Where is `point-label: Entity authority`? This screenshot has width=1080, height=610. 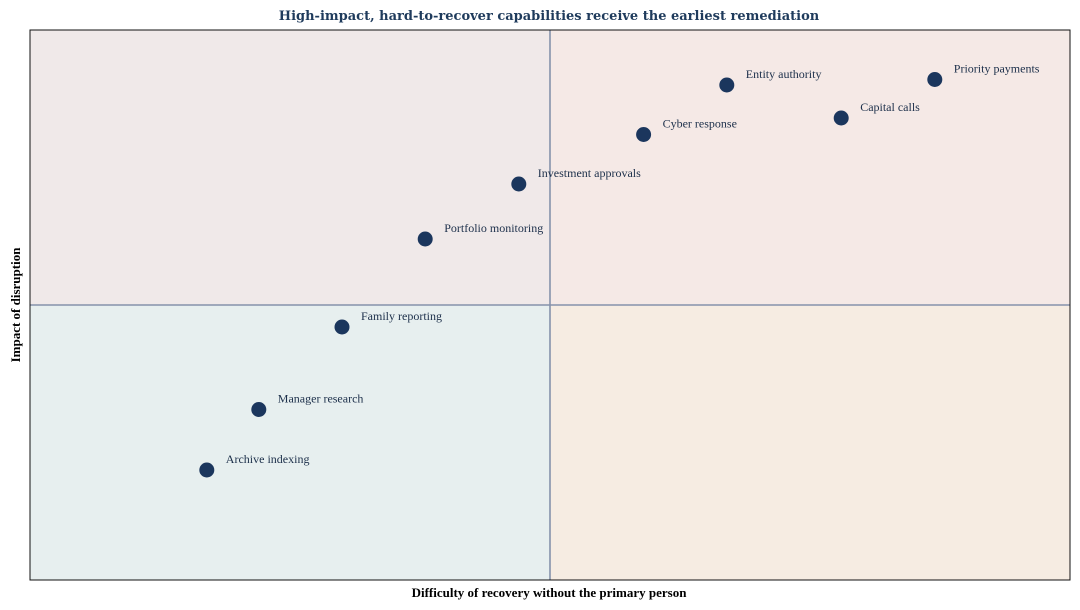 point-label: Entity authority is located at coordinates (784, 74).